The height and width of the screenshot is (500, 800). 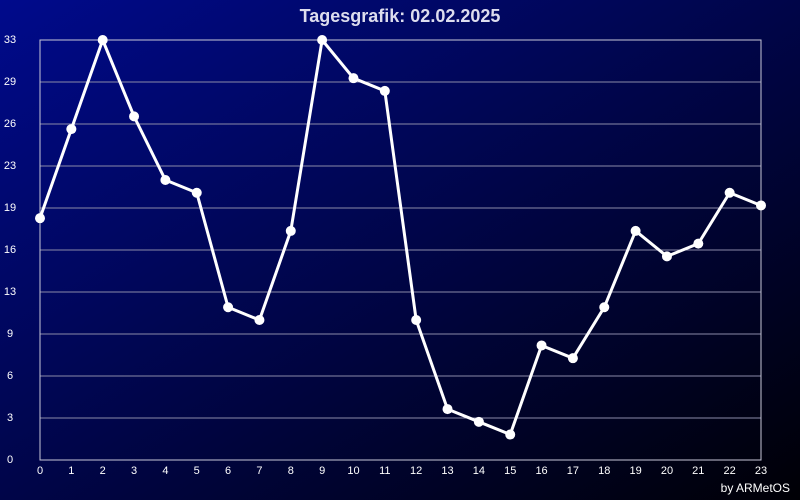 What do you see at coordinates (10, 124) in the screenshot?
I see `y-tick-label: 26` at bounding box center [10, 124].